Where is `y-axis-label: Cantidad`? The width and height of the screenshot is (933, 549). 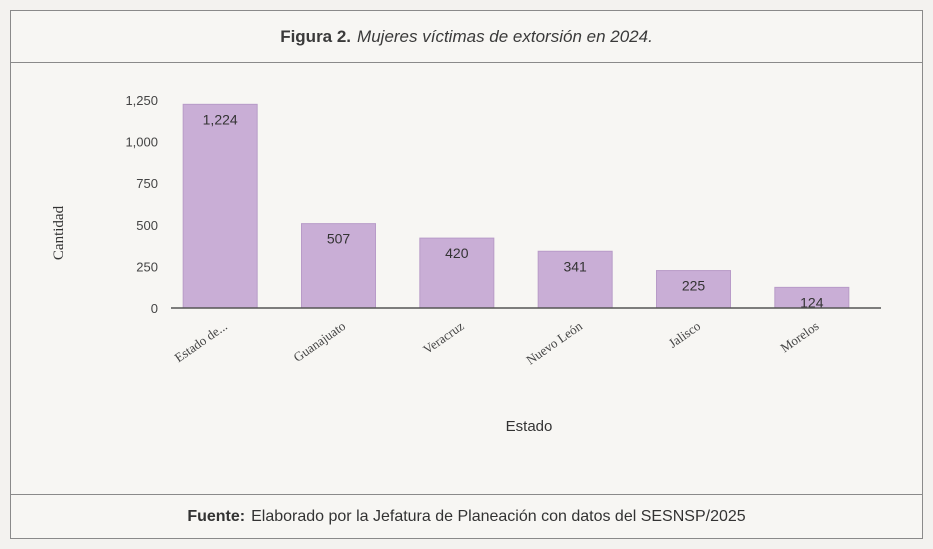 y-axis-label: Cantidad is located at coordinates (59, 232).